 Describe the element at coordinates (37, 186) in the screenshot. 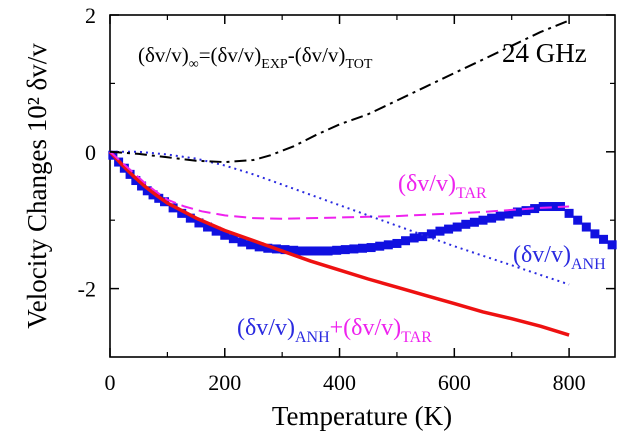

I see `y-axis-label: Velocity Changes 10² δv/v` at that location.